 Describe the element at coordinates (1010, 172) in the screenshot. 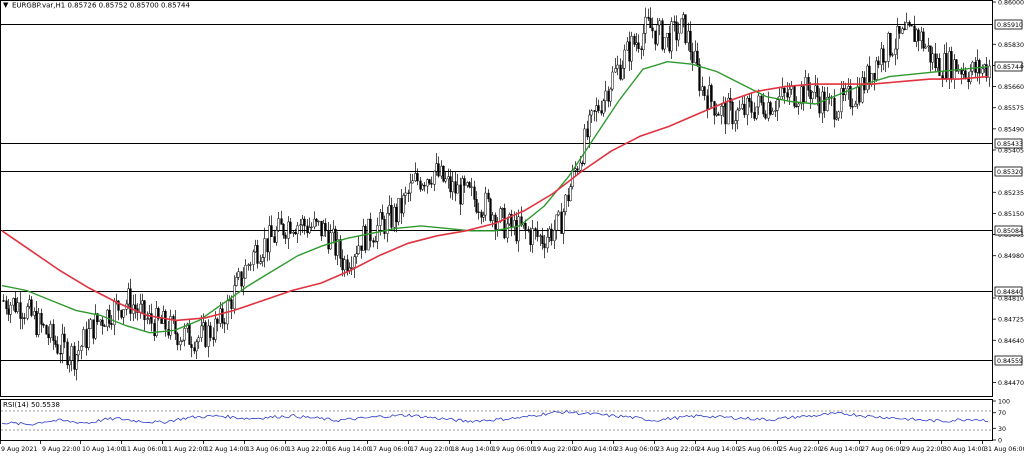

I see `level-price-tag-label: 0.85320` at that location.